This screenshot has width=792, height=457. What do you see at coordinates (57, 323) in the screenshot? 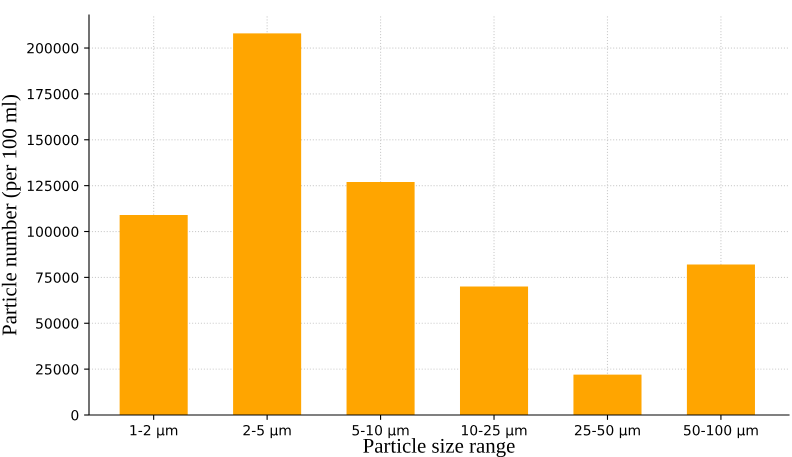
I see `y-tick-label: 50000` at bounding box center [57, 323].